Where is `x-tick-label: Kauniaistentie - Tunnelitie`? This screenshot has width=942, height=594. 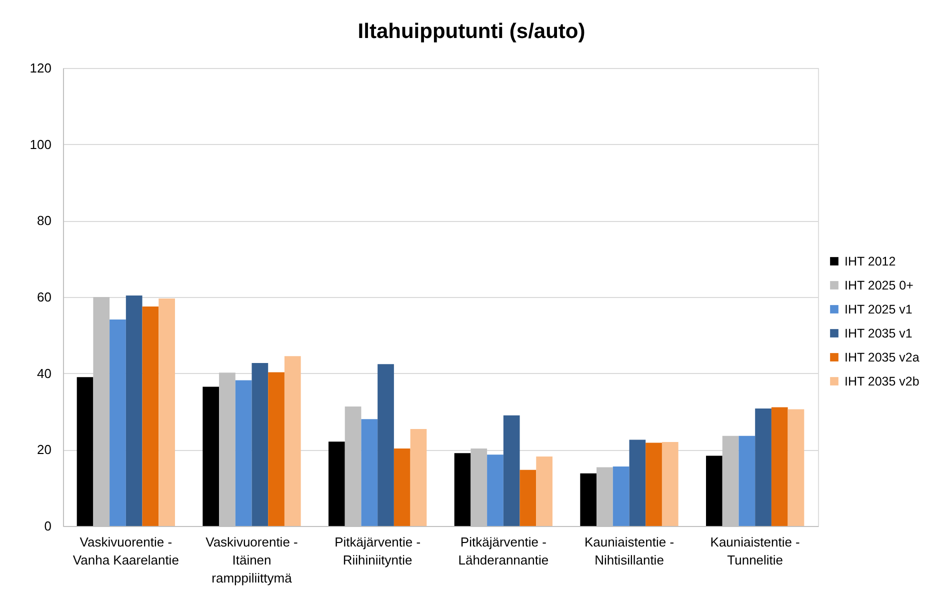 x-tick-label: Kauniaistentie - Tunnelitie is located at coordinates (755, 551).